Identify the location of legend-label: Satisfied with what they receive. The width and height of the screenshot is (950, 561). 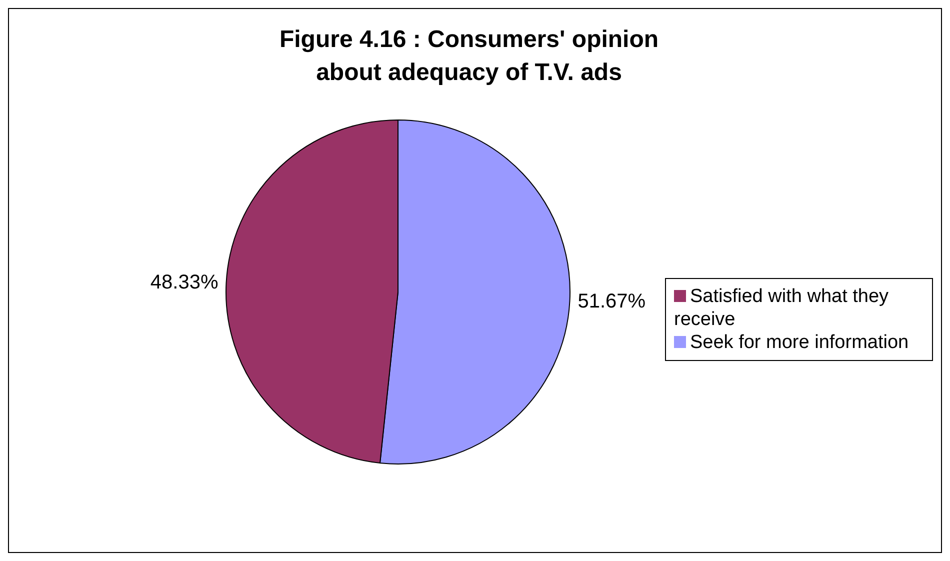
(781, 308).